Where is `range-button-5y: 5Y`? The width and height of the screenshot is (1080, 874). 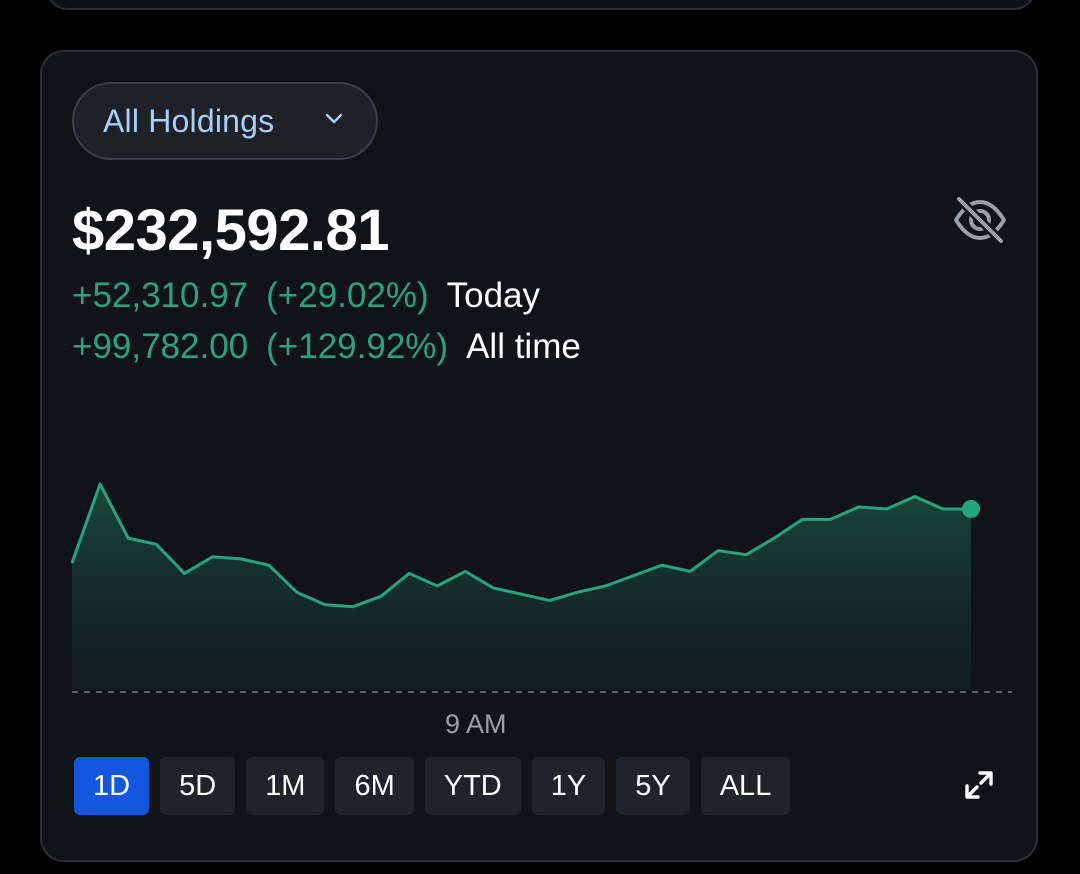
range-button-5y: 5Y is located at coordinates (653, 786).